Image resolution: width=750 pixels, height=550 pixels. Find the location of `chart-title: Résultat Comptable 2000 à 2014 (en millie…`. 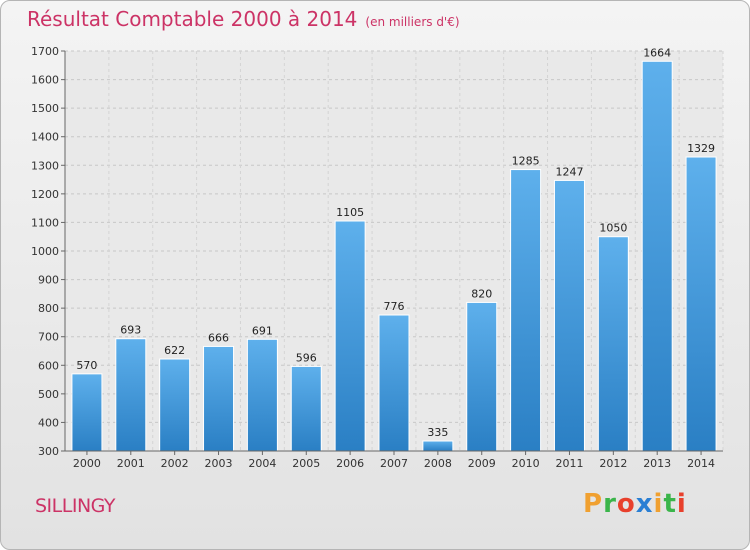

chart-title: Résultat Comptable 2000 à 2014 (en millie… is located at coordinates (243, 19).